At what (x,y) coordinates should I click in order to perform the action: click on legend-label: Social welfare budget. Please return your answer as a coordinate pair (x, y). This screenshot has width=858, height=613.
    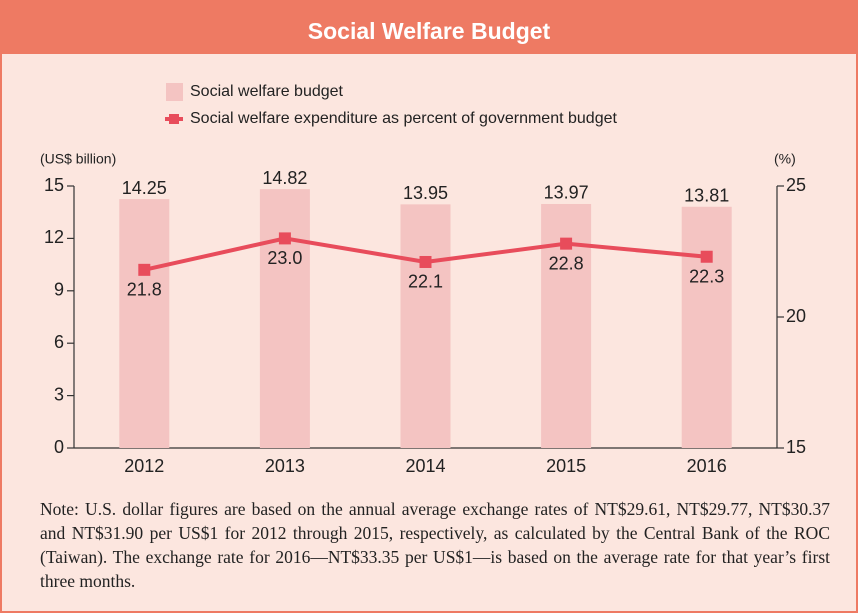
    Looking at the image, I should click on (267, 91).